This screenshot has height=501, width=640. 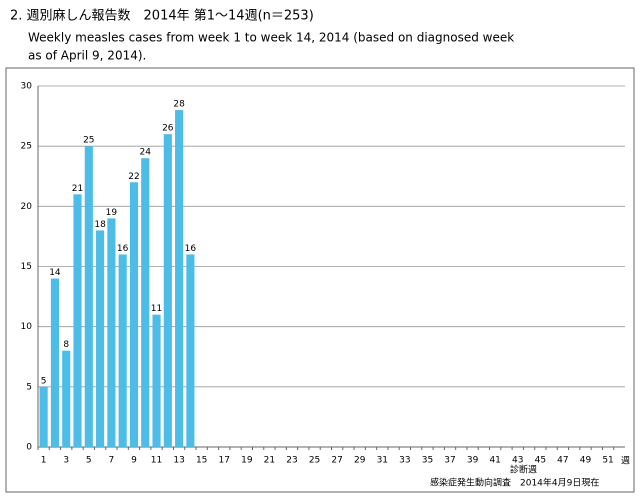 What do you see at coordinates (44, 461) in the screenshot?
I see `x-tick-label: 1` at bounding box center [44, 461].